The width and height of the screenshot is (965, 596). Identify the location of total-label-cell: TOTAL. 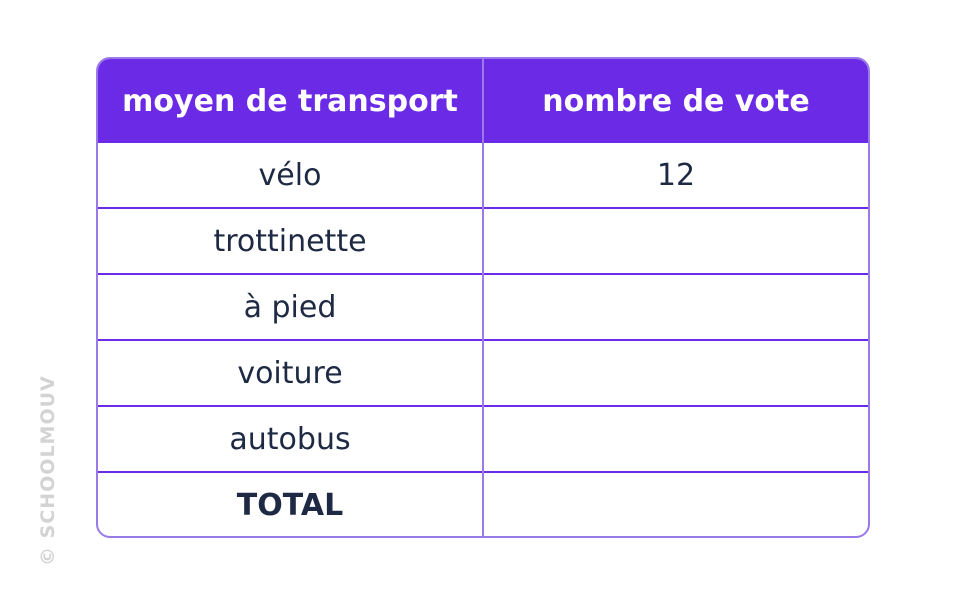
(290, 503).